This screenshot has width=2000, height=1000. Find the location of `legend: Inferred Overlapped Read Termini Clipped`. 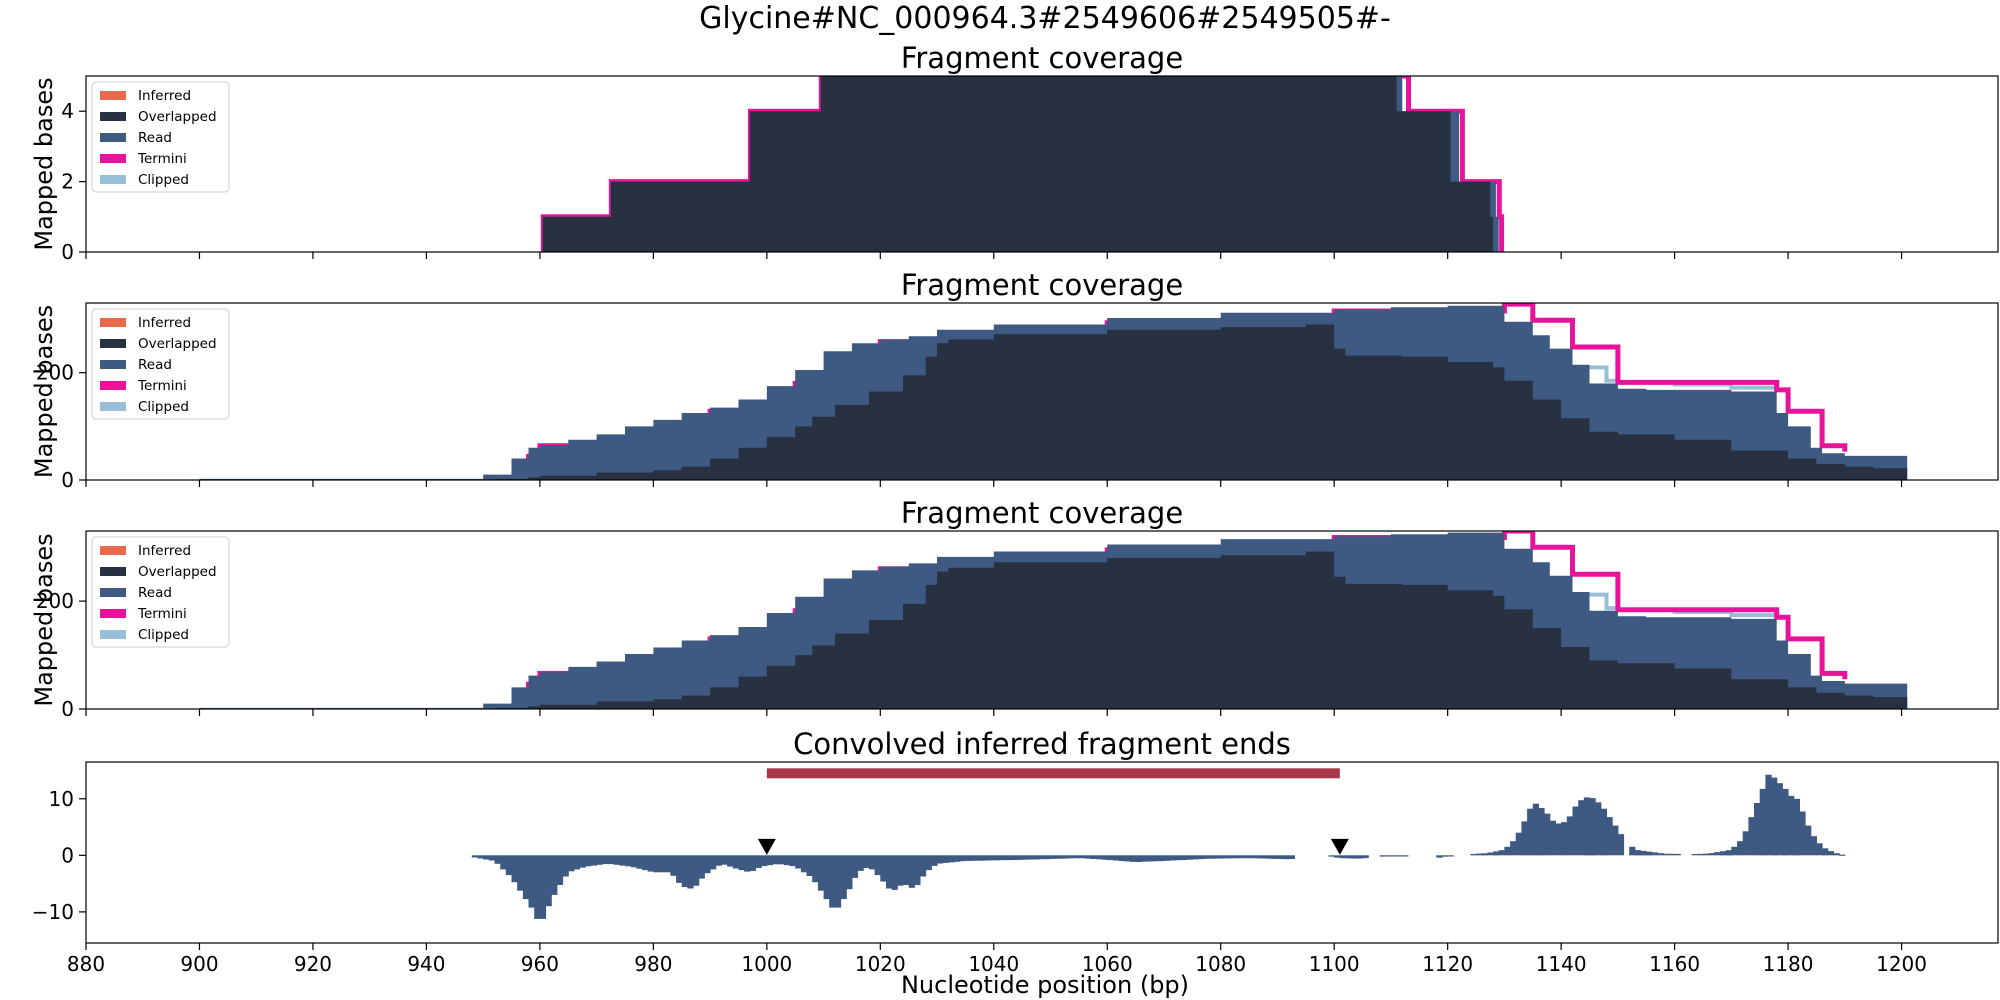

legend: Inferred Overlapped Read Termini Clipped is located at coordinates (160, 364).